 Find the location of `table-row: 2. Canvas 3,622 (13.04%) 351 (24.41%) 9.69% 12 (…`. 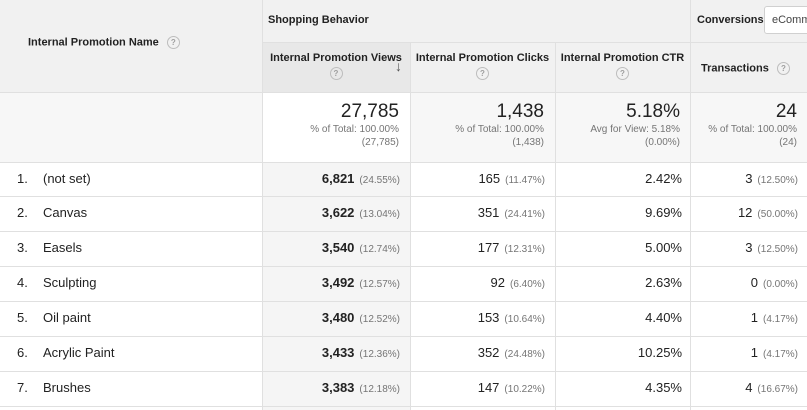

table-row: 2. Canvas 3,622 (13.04%) 351 (24.41%) 9.69% 12 (… is located at coordinates (403, 213).